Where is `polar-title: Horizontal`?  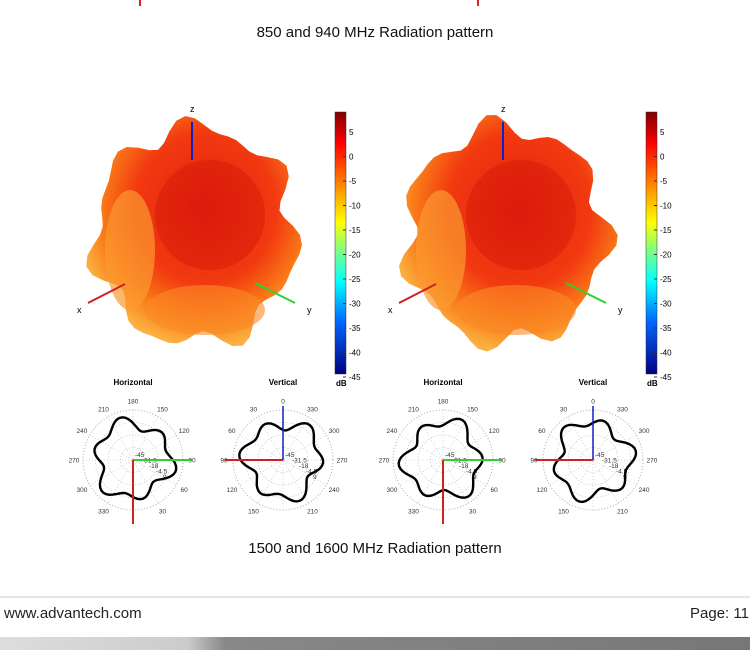 polar-title: Horizontal is located at coordinates (442, 382).